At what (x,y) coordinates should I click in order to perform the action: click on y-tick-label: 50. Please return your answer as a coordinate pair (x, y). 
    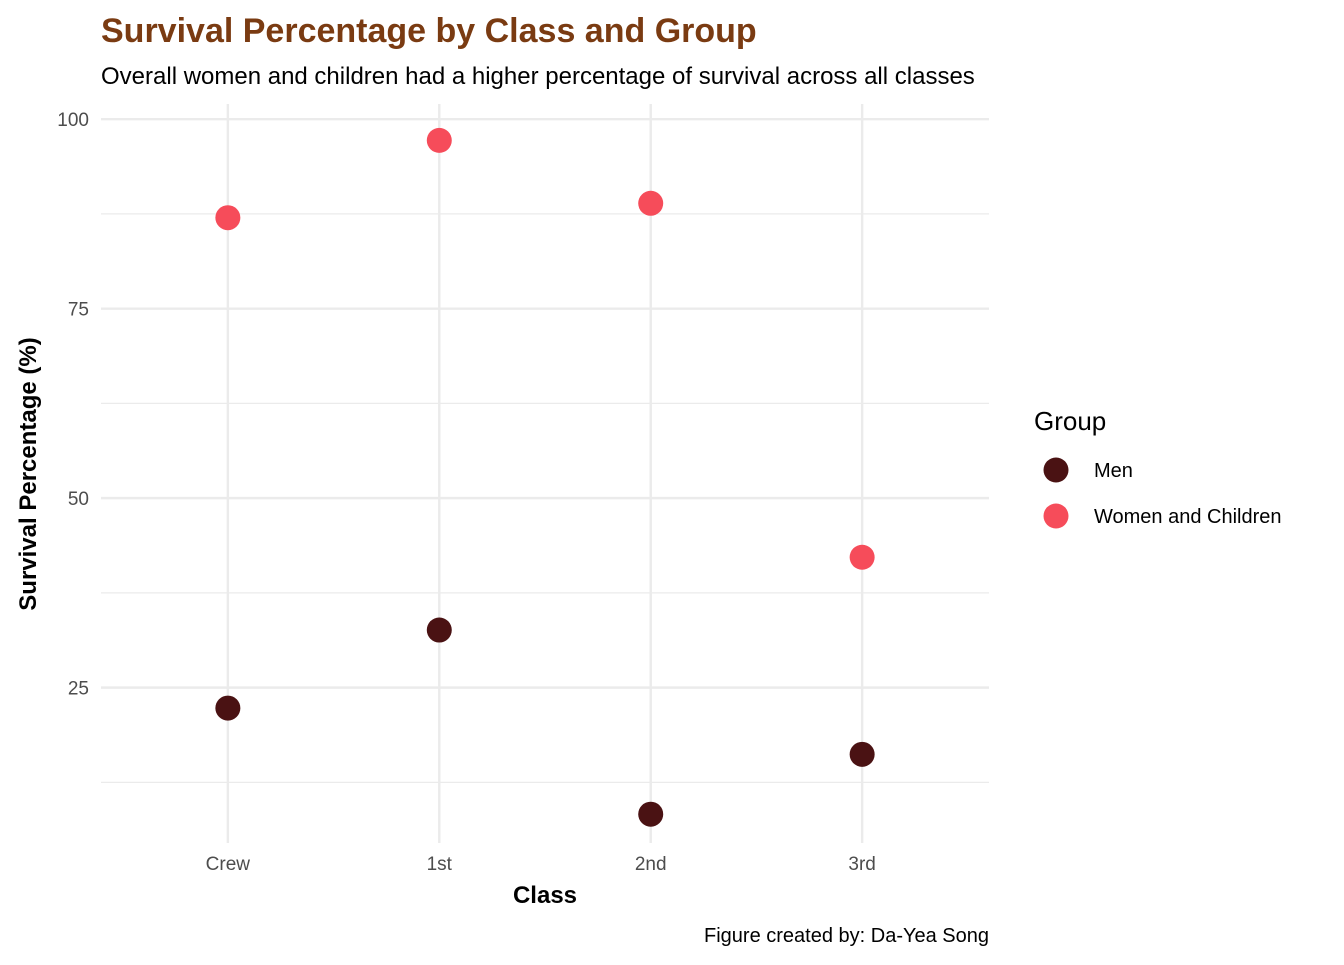
    Looking at the image, I should click on (78, 499).